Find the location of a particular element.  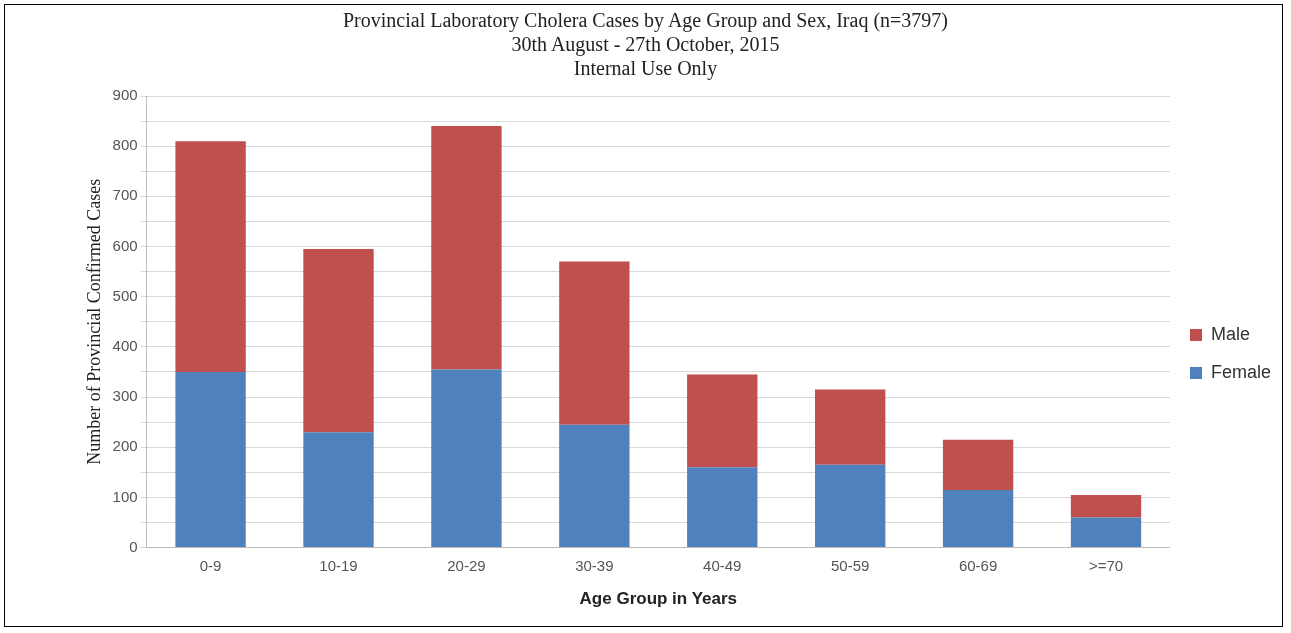

legend-label: Female is located at coordinates (1241, 371).